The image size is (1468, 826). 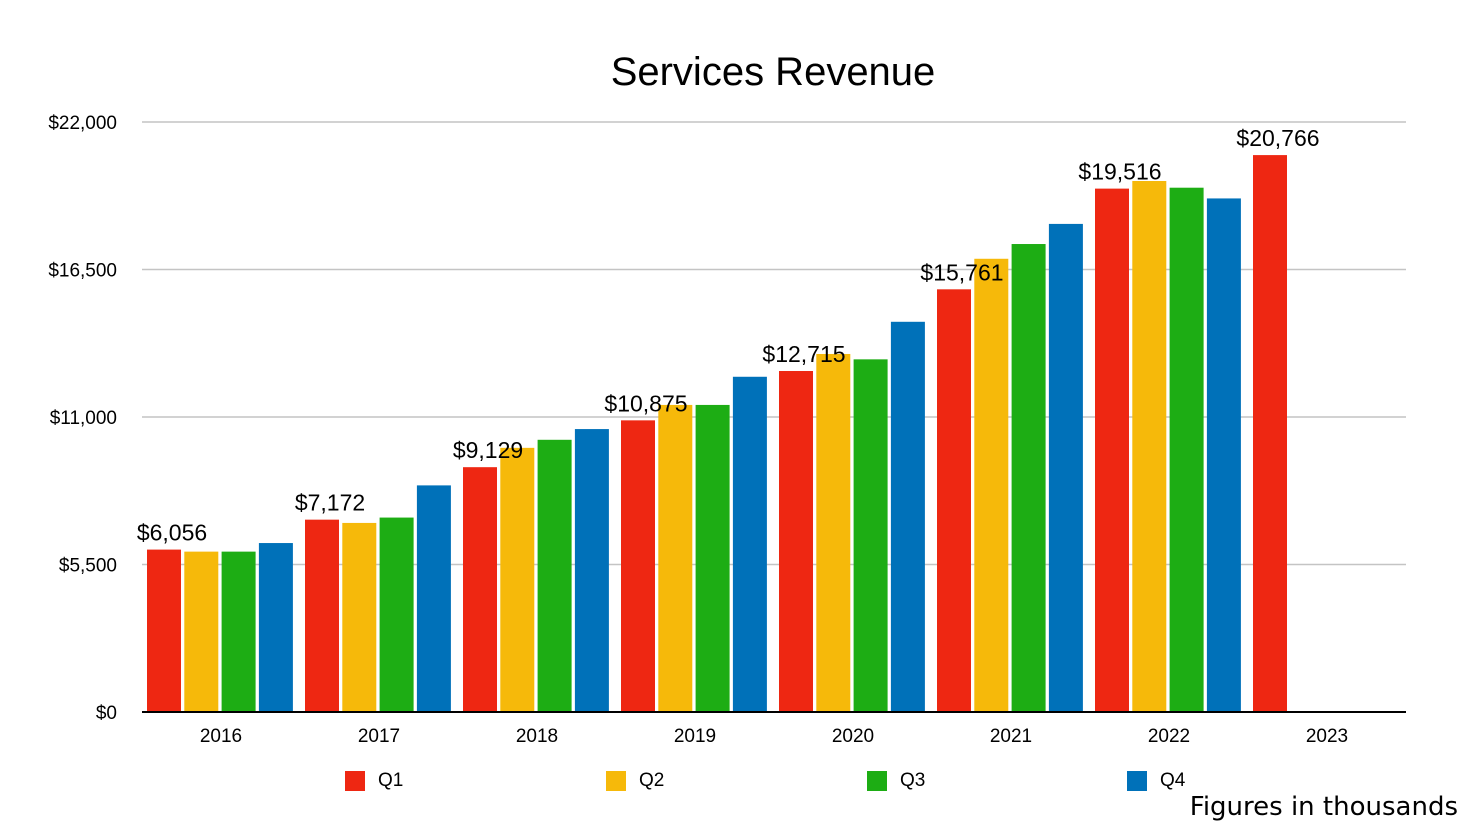 I want to click on y-tick-label: $0, so click(x=106, y=713).